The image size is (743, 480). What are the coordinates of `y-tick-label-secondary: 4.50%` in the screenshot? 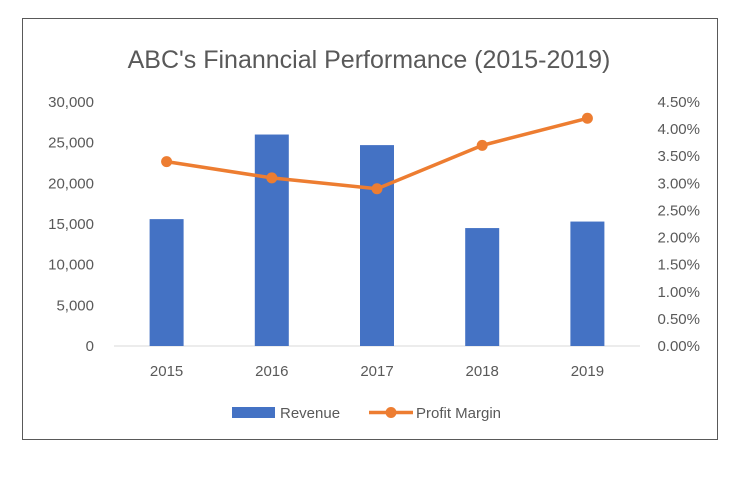 It's located at (678, 102).